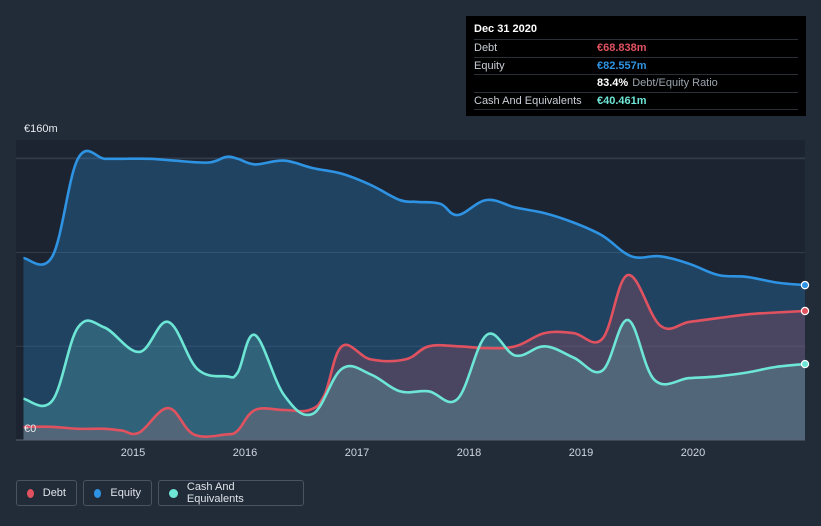 The width and height of the screenshot is (821, 526). What do you see at coordinates (173, 493) in the screenshot?
I see `cash-legend-dot-icon` at bounding box center [173, 493].